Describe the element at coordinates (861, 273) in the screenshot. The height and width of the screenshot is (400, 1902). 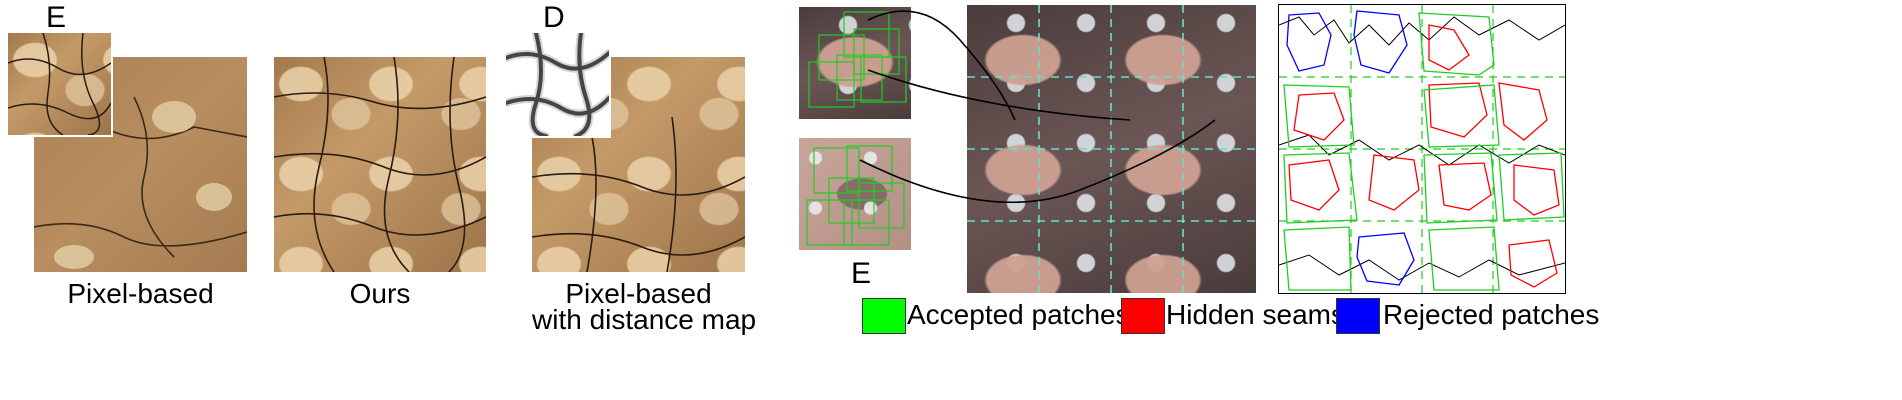
I see `panel-letter-e-right: E` at that location.